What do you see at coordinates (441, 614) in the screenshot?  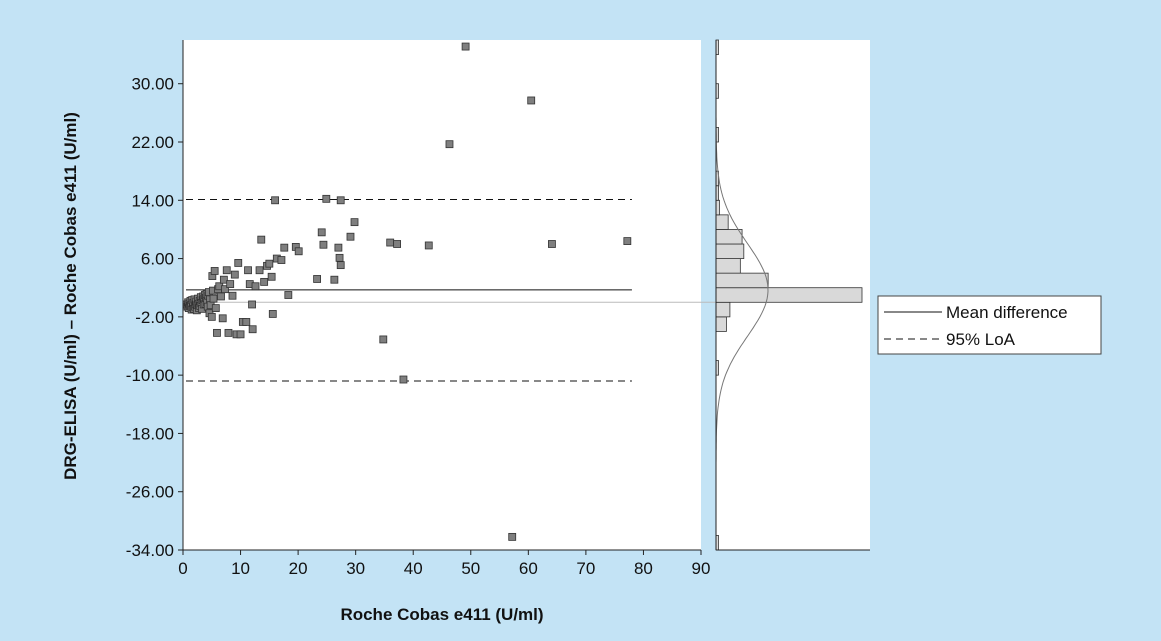 I see `x-axis-title: Roche Cobas e411 (U/ml)` at bounding box center [441, 614].